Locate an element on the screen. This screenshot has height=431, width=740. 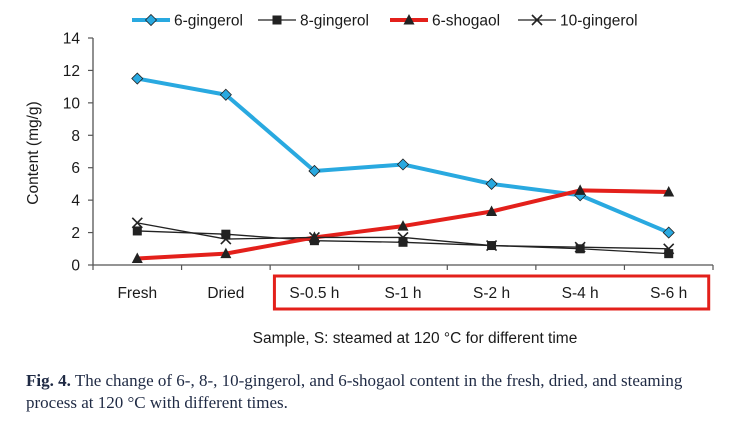
legend-item-10-gingerol: 10-gingerol is located at coordinates (578, 21).